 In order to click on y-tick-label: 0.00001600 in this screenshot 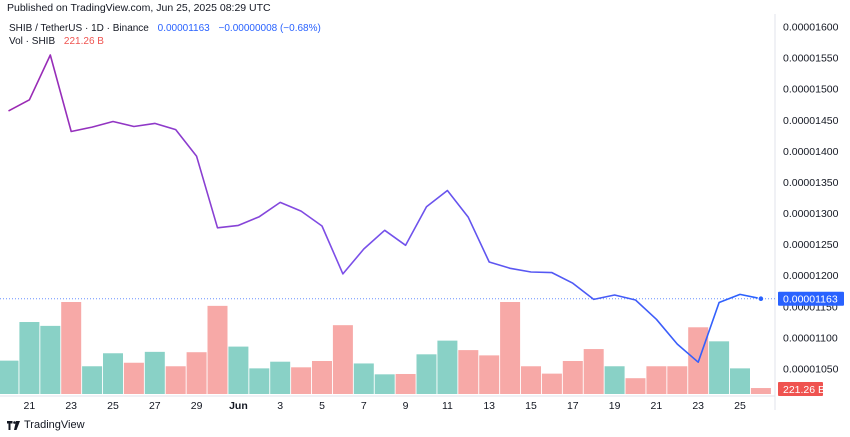, I will do `click(811, 28)`.